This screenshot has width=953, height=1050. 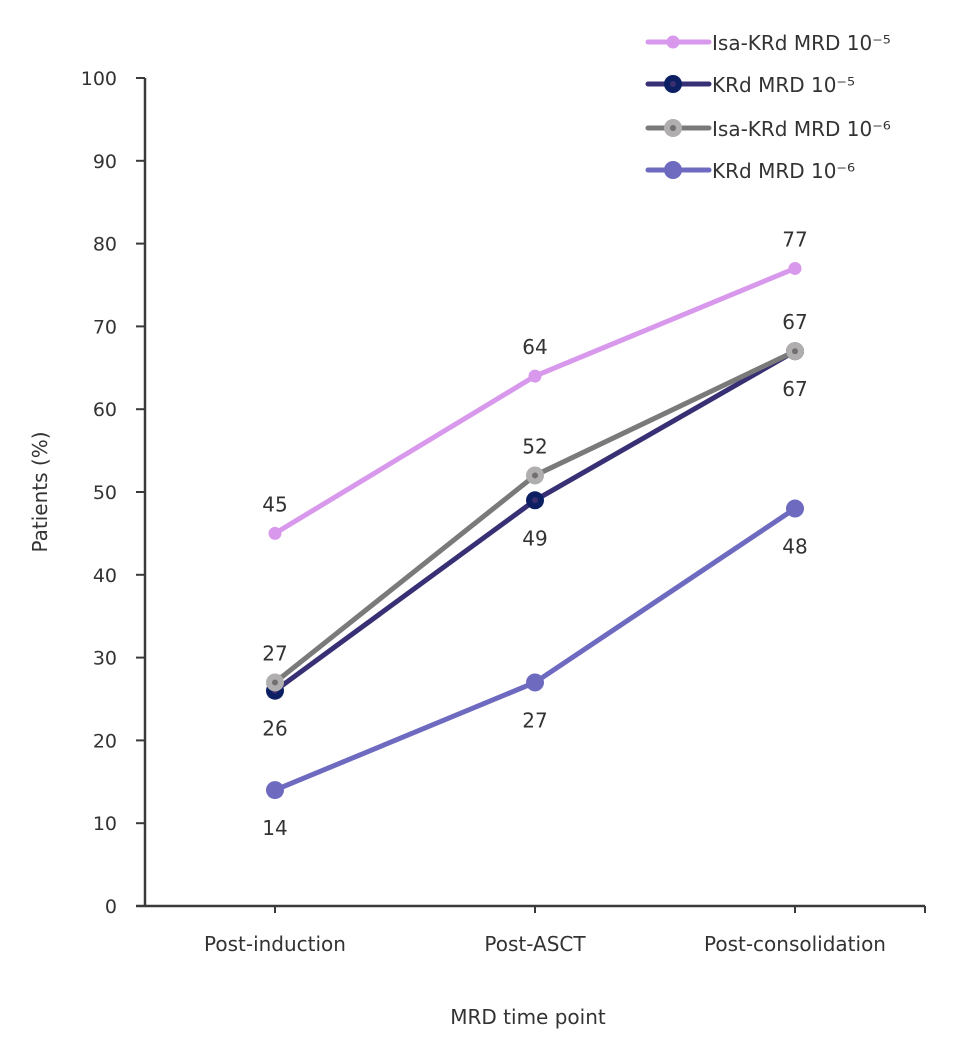 What do you see at coordinates (105, 741) in the screenshot?
I see `y-tick-label: 20` at bounding box center [105, 741].